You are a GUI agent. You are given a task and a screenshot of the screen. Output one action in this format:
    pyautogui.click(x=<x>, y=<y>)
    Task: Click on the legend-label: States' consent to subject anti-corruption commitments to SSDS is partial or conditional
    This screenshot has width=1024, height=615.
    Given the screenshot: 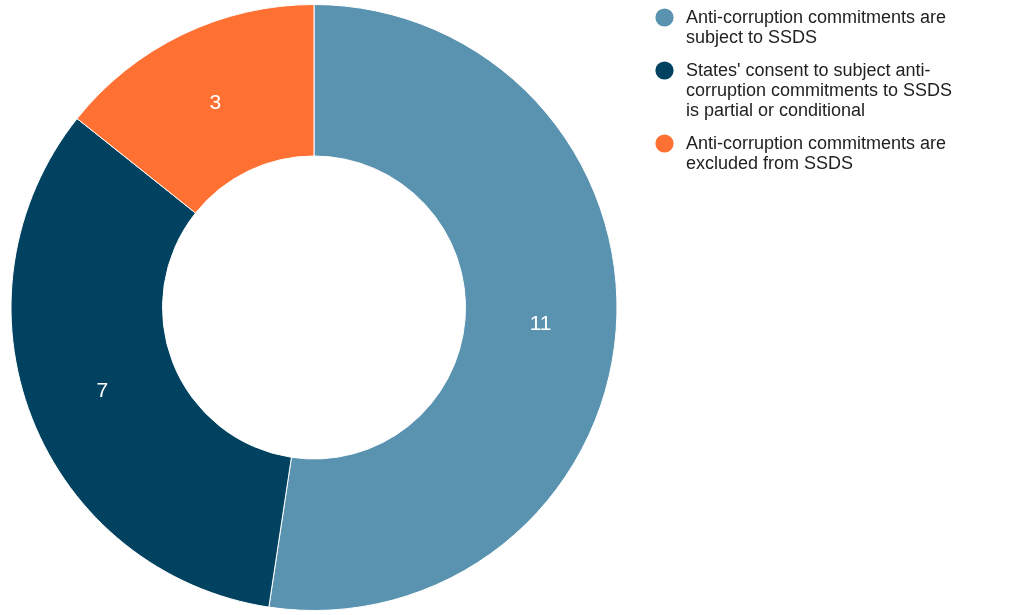 What is the action you would take?
    pyautogui.click(x=819, y=89)
    